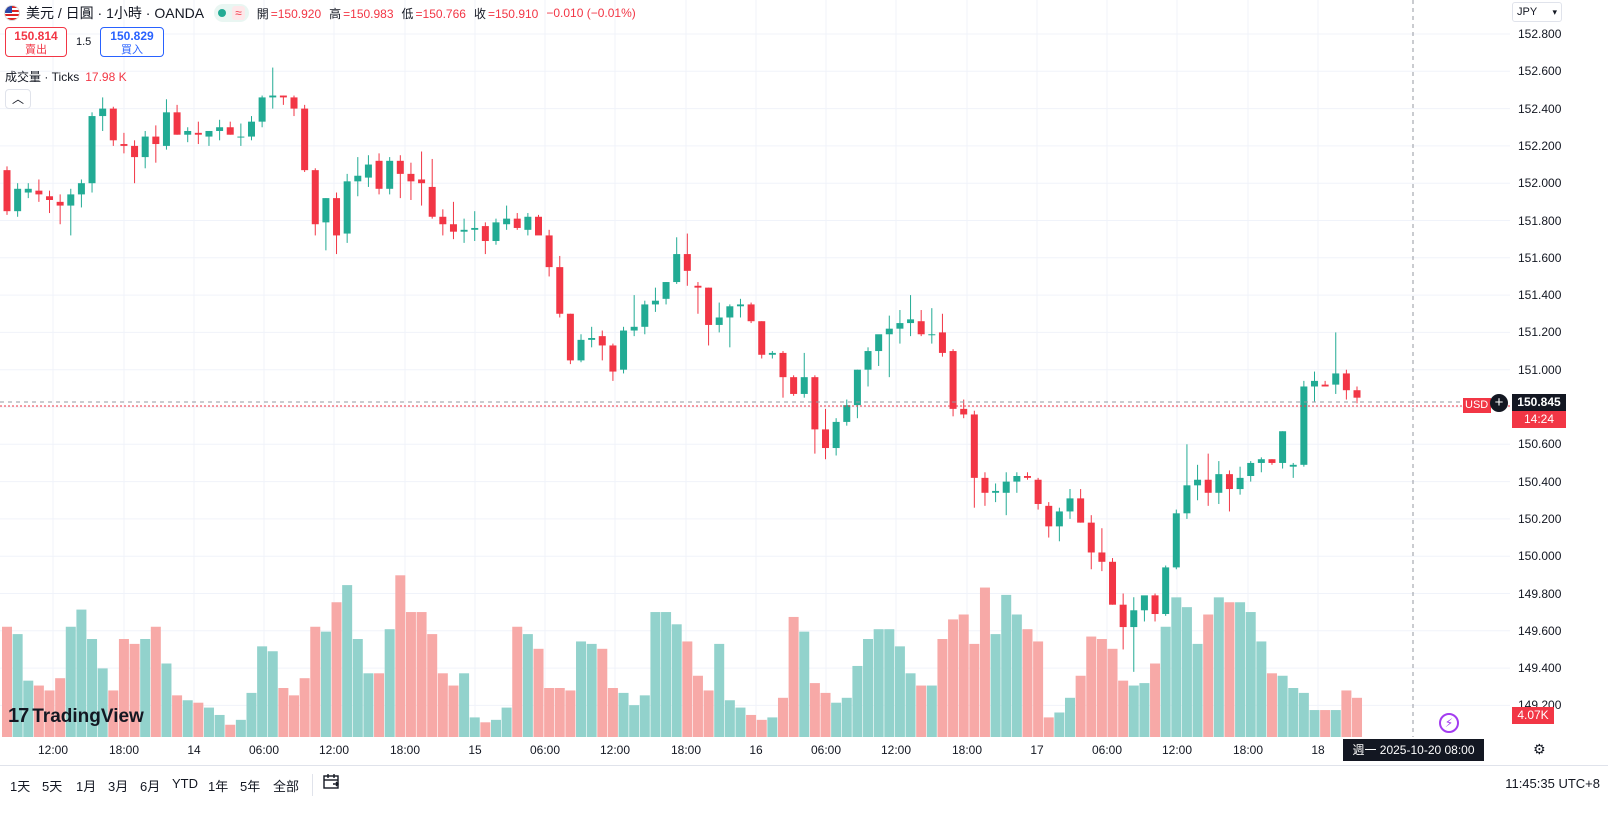 The height and width of the screenshot is (822, 1608). Describe the element at coordinates (1037, 750) in the screenshot. I see `time-axis-label: 17` at that location.